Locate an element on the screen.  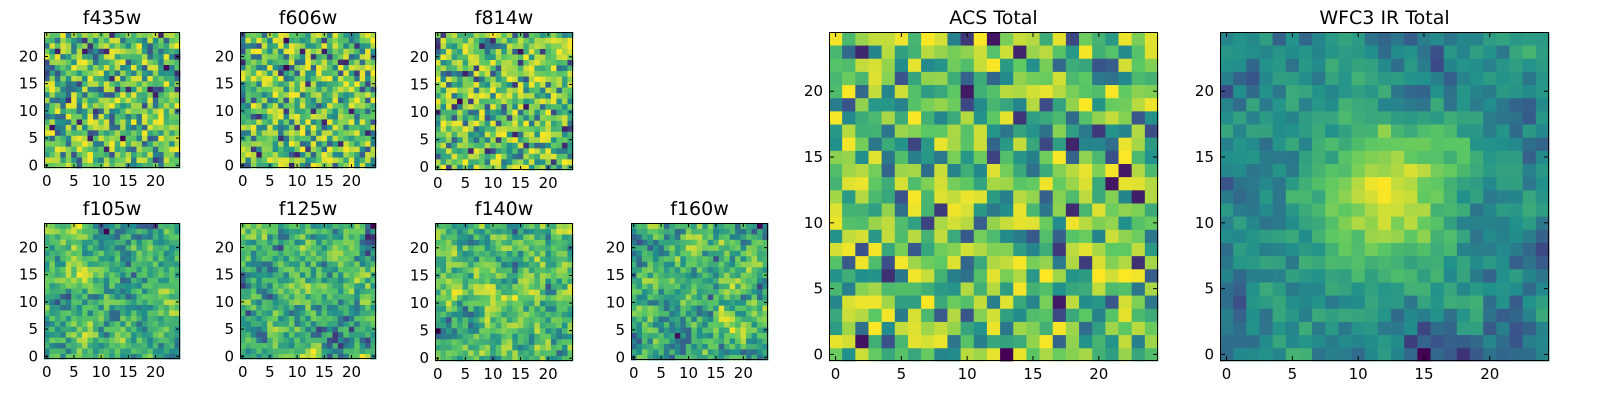
y-tick-label: 20 is located at coordinates (224, 247).